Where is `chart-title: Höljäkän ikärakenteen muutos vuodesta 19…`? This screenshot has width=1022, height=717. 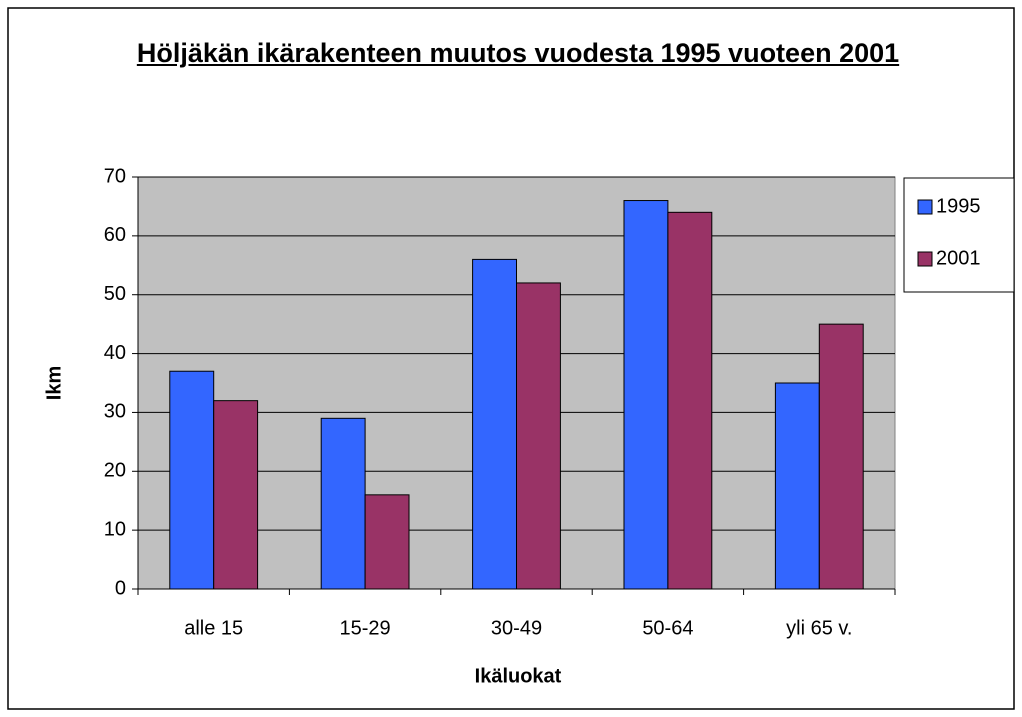 chart-title: Höljäkän ikärakenteen muutos vuodesta 19… is located at coordinates (518, 53).